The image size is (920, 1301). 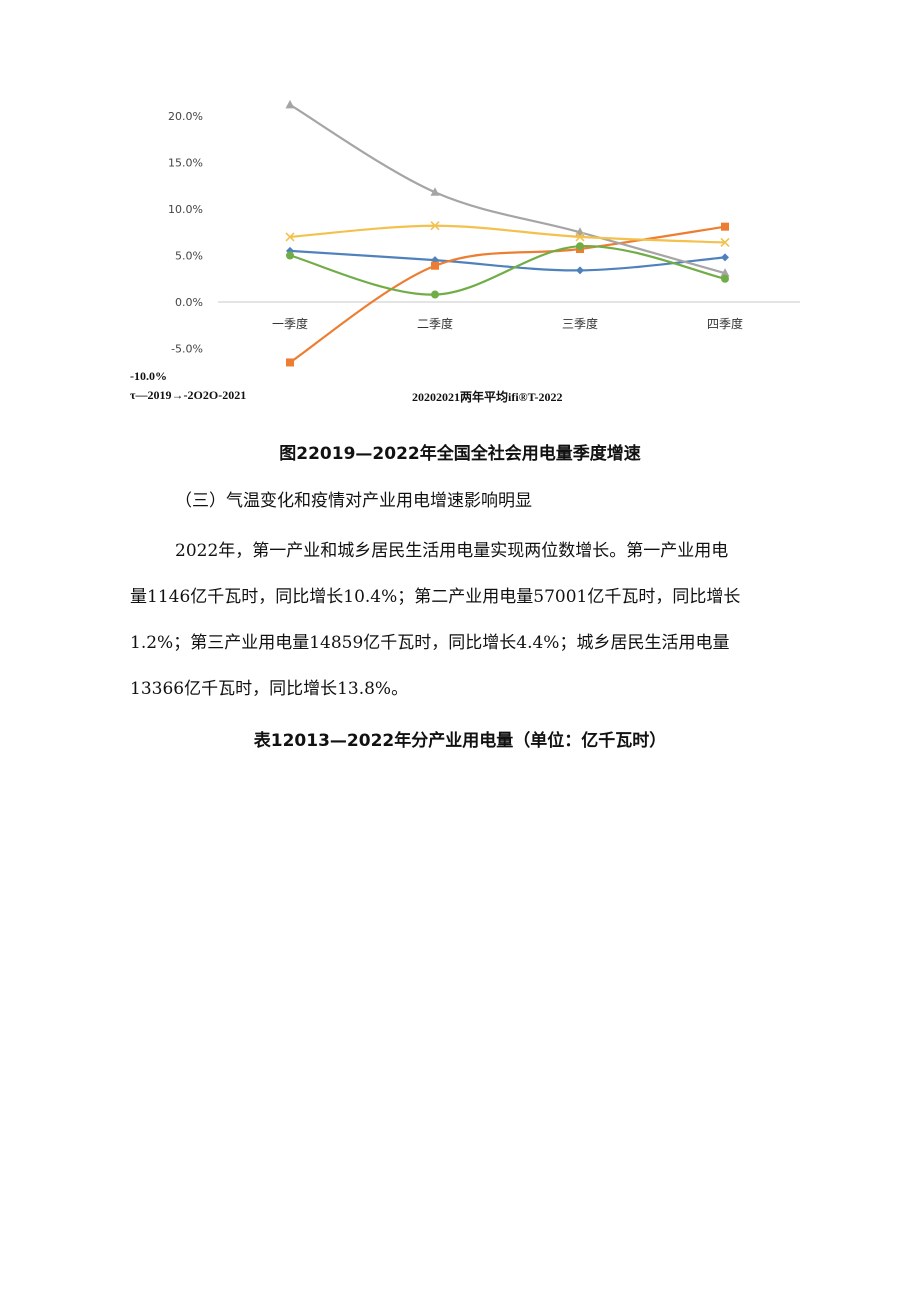 What do you see at coordinates (460, 454) in the screenshot?
I see `figure-caption: 图22019—2022年全国全社会用电量季度增速` at bounding box center [460, 454].